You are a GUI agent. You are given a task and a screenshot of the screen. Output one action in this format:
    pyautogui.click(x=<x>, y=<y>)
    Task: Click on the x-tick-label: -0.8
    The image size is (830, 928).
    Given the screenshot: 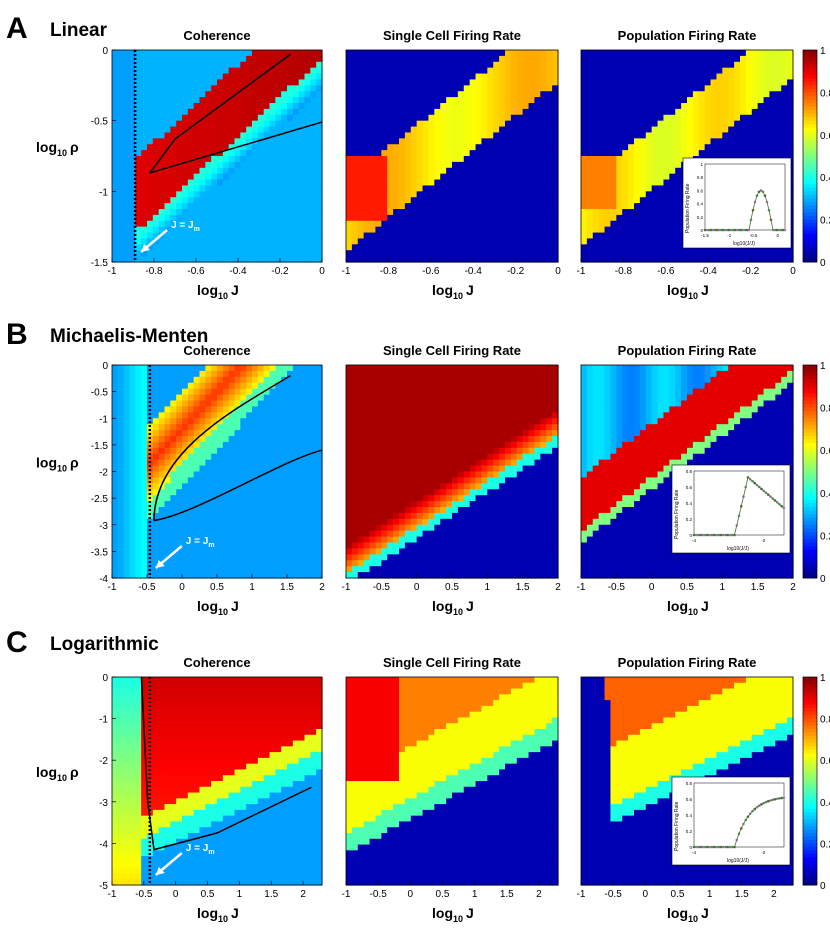 What is the action you would take?
    pyautogui.click(x=624, y=271)
    